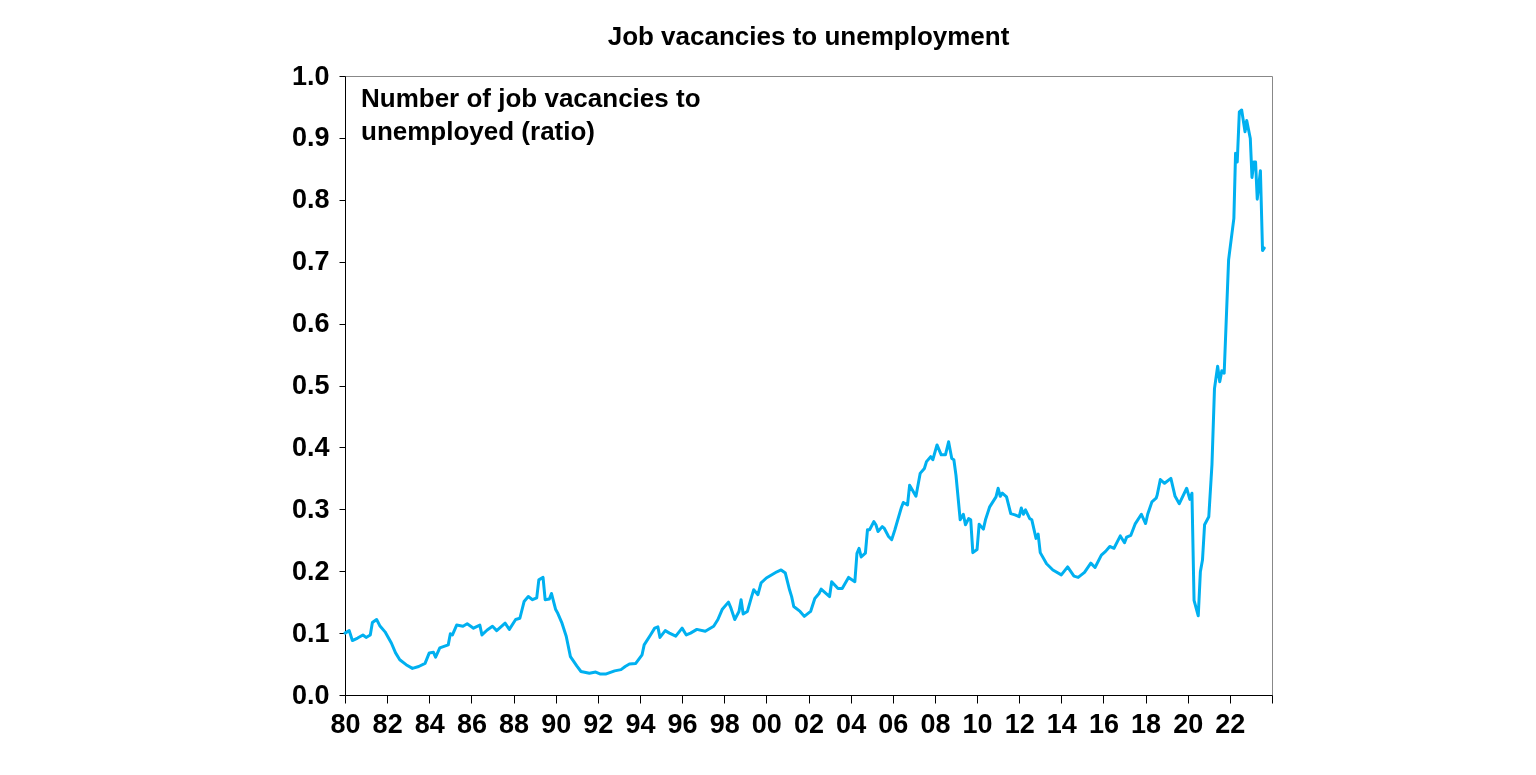  I want to click on y-tick-label: 1.0, so click(310, 75).